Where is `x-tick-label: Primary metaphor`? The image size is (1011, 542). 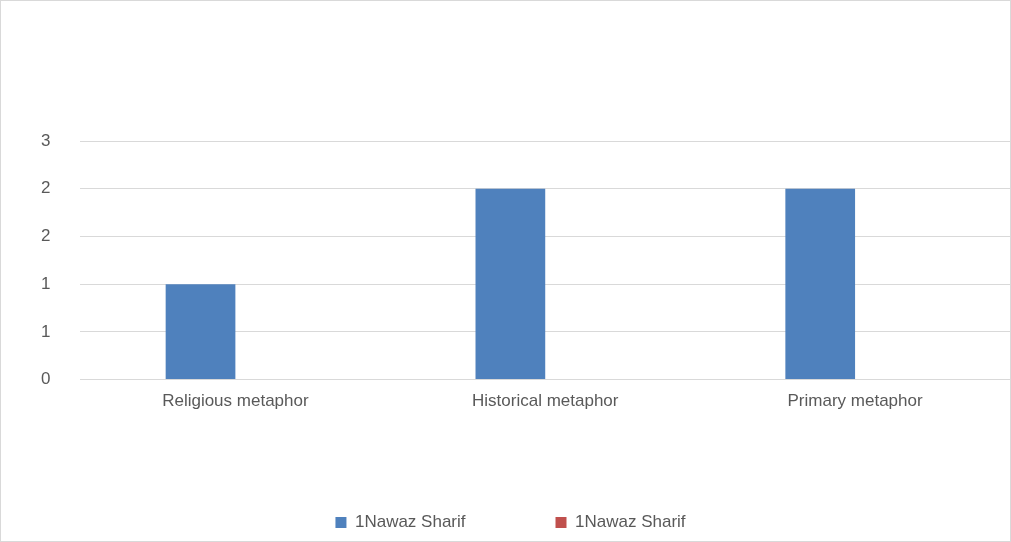
x-tick-label: Primary metaphor is located at coordinates (855, 401).